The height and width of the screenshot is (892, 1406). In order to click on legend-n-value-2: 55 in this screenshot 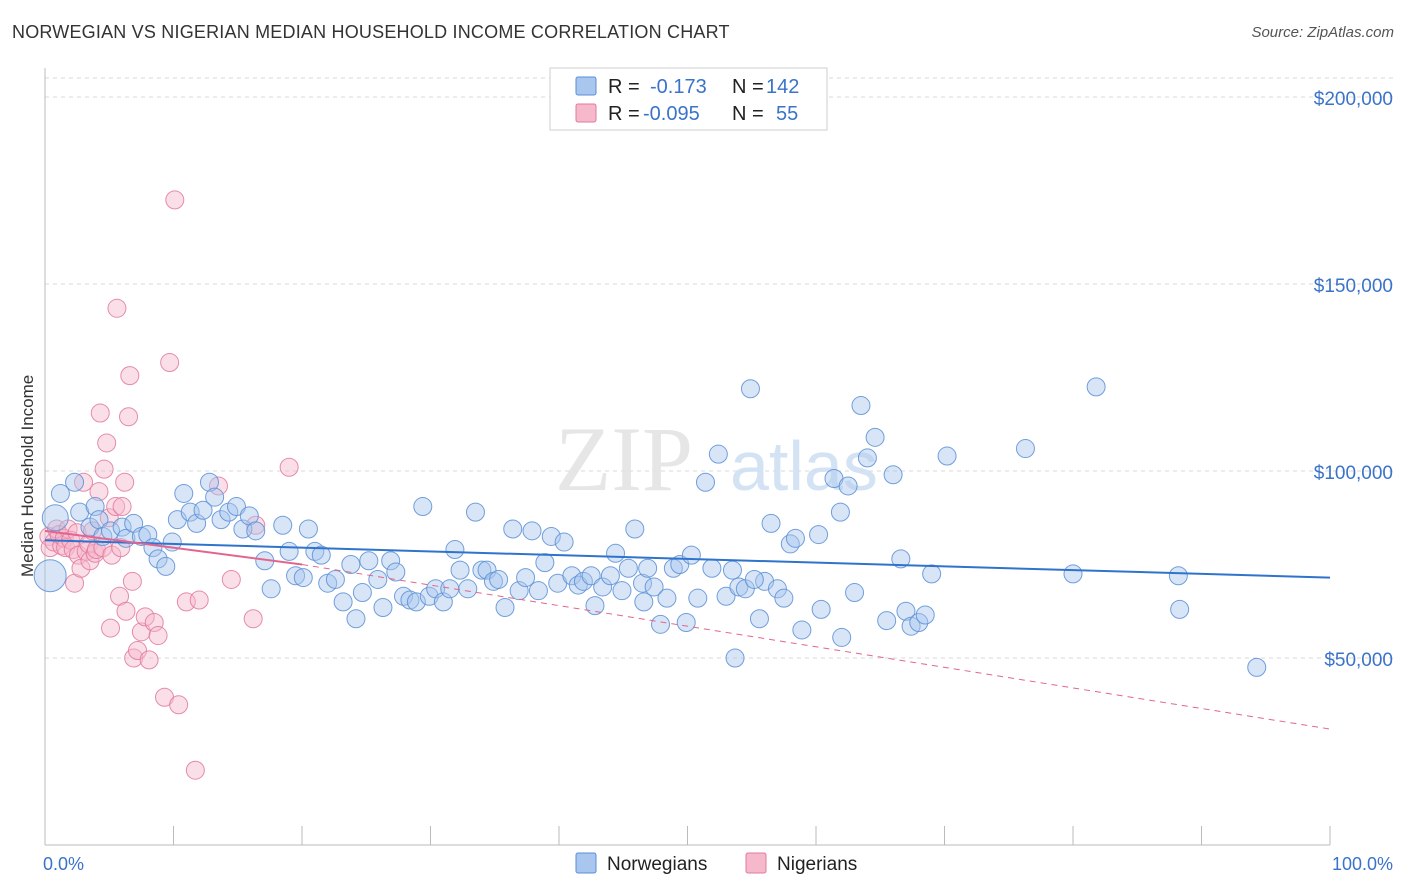, I will do `click(787, 114)`.